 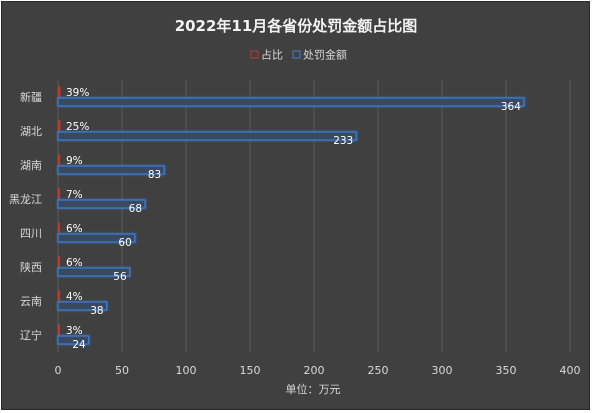 I want to click on x-tick-label: 350, so click(x=506, y=370).